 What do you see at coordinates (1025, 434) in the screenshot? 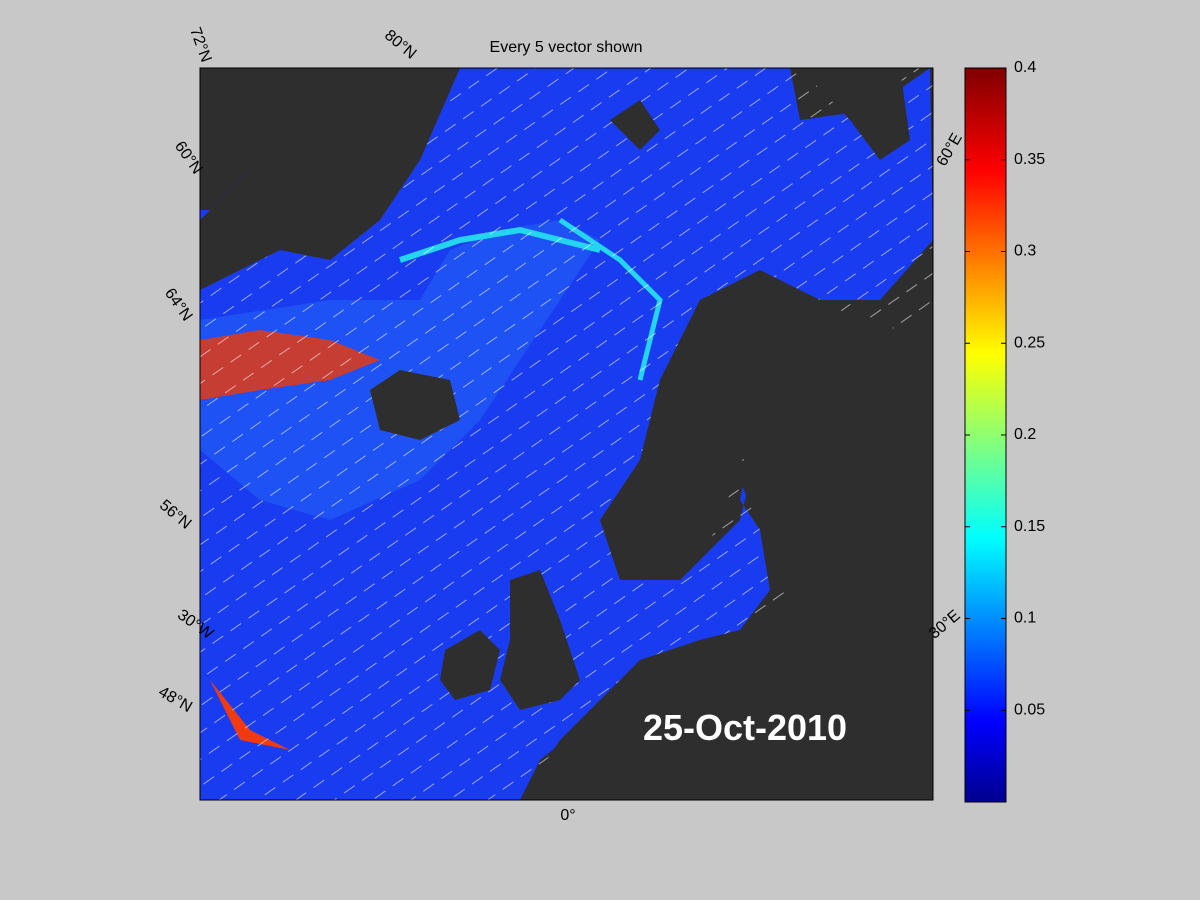
I see `colorbar-tick-label: 0.2` at bounding box center [1025, 434].